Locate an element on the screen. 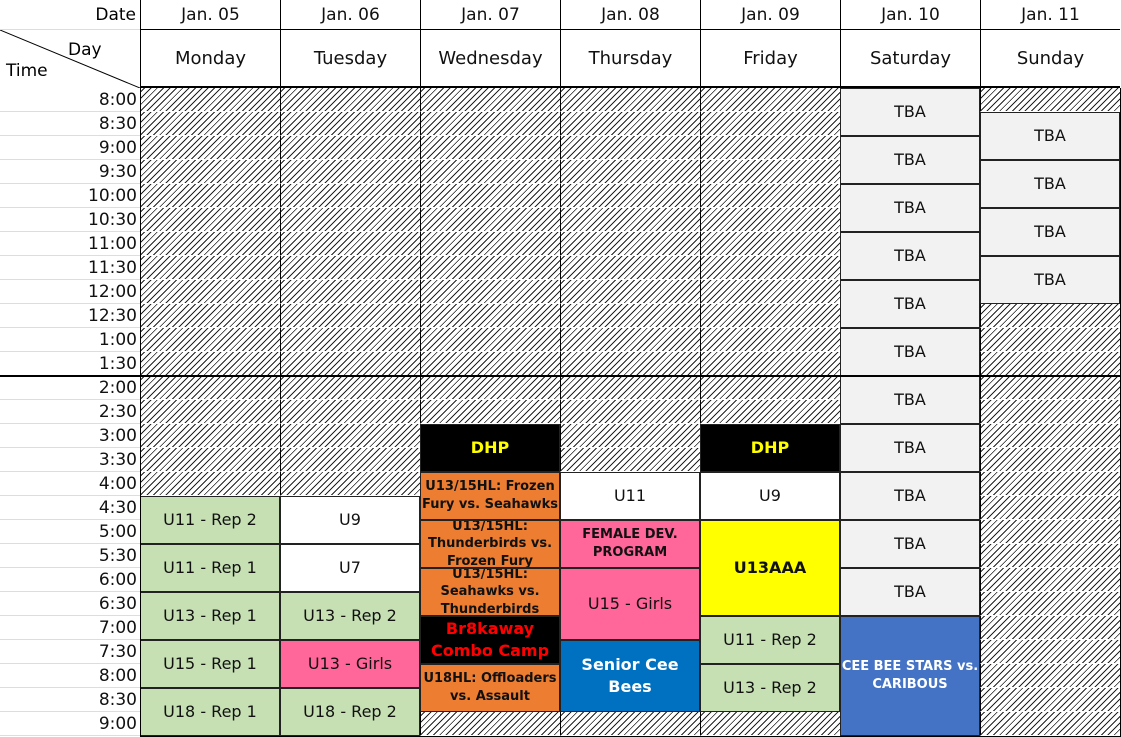  date-header: Jan. 11 is located at coordinates (1050, 15).